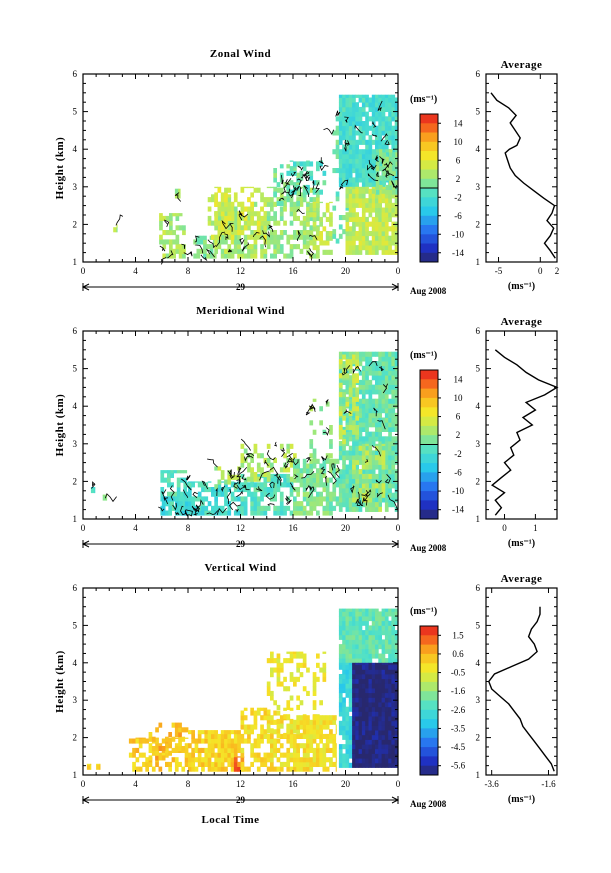 The height and width of the screenshot is (873, 611). Describe the element at coordinates (478, 663) in the screenshot. I see `profile-y-tick-label: 4` at that location.